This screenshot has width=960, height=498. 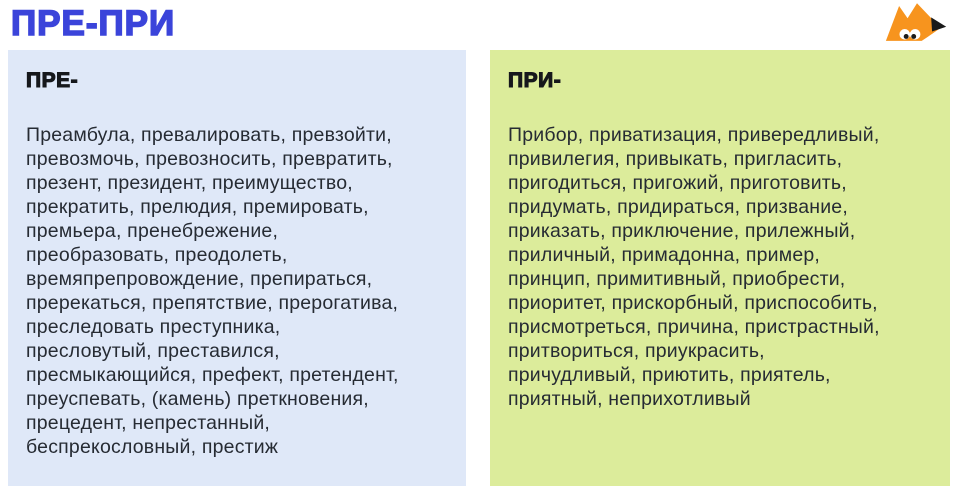 What do you see at coordinates (209, 135) in the screenshot?
I see `word-list-line: Преамбула, превалировать, превзойти,` at bounding box center [209, 135].